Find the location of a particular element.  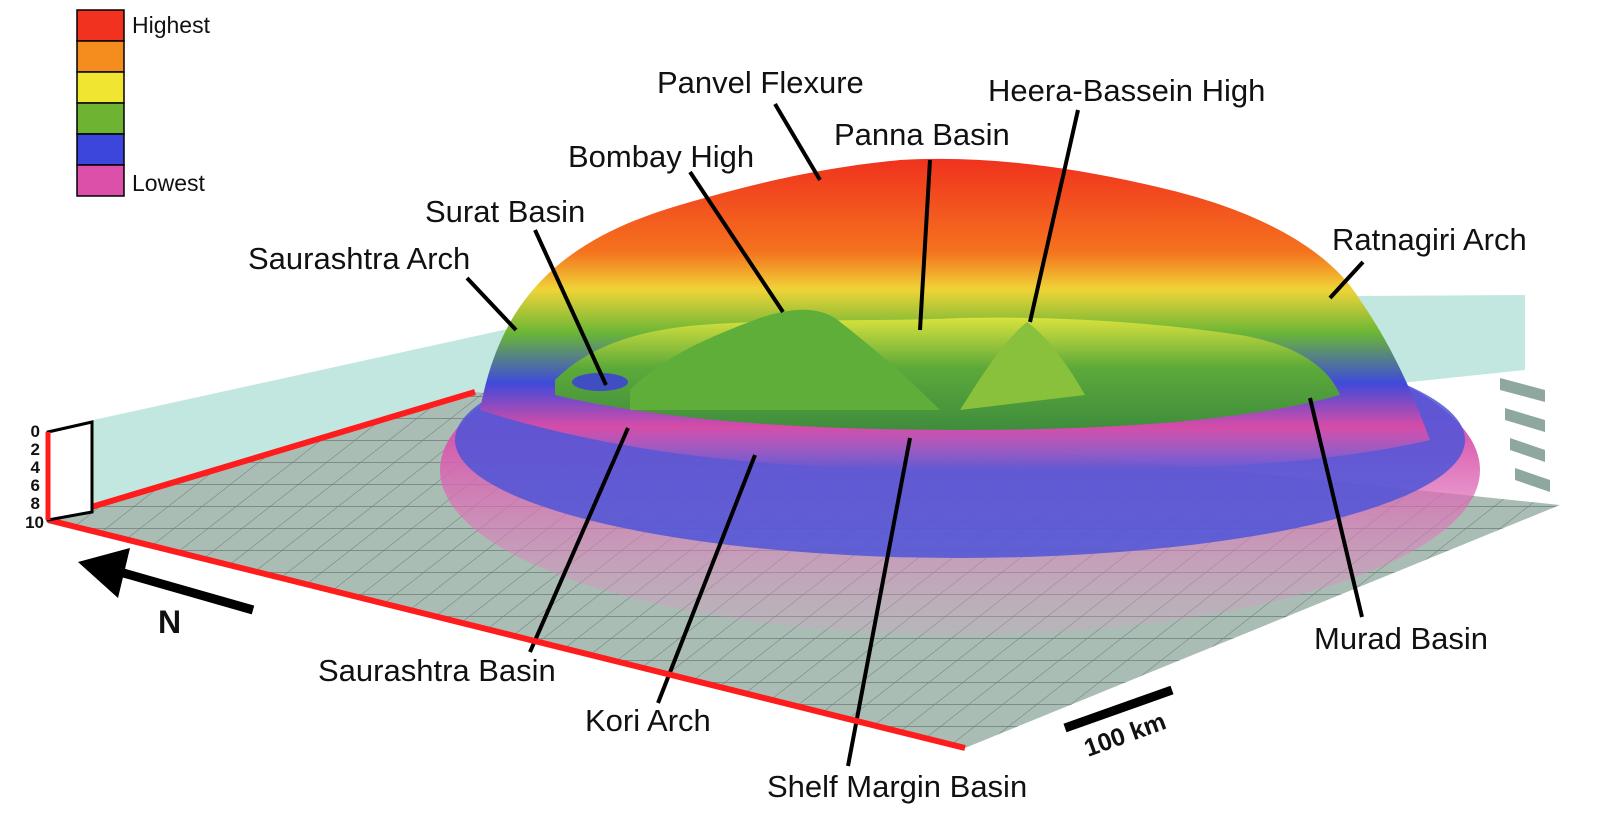

legend-low-label: Lowest is located at coordinates (168, 183).